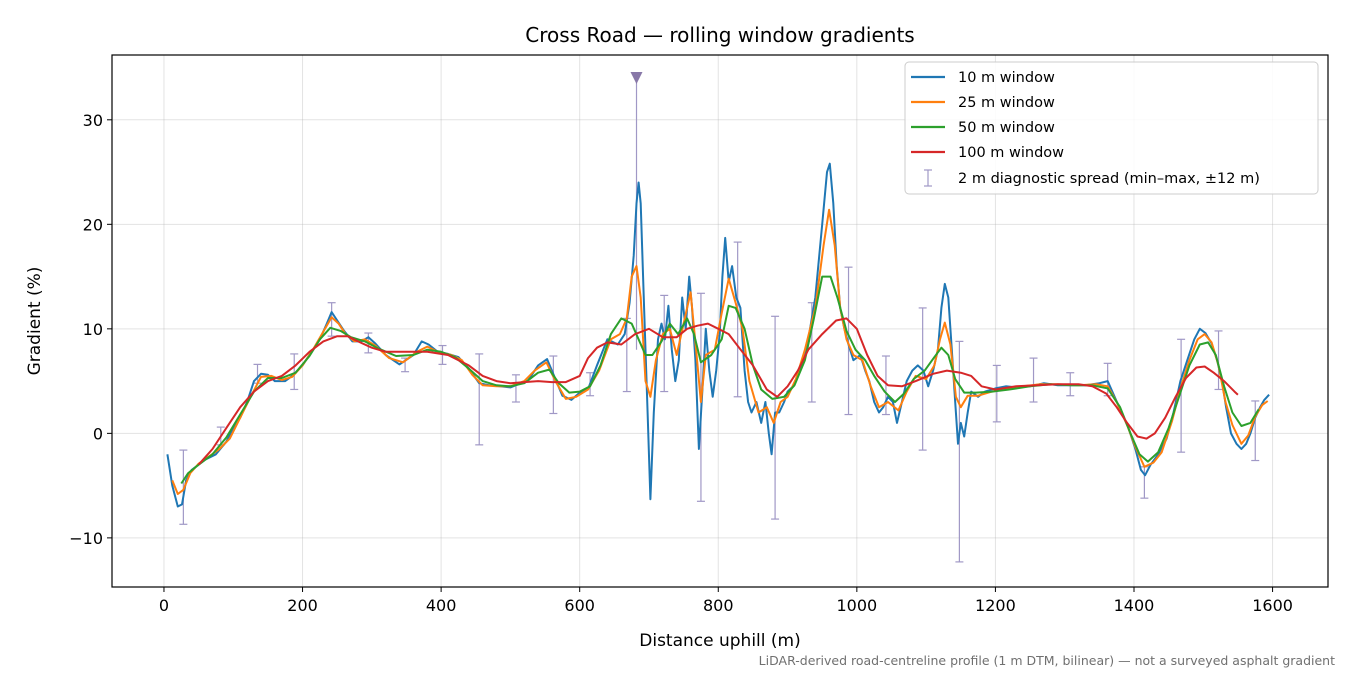 Image resolution: width=1350 pixels, height=675 pixels. Describe the element at coordinates (1134, 605) in the screenshot. I see `x-tick-label: 1400` at that location.